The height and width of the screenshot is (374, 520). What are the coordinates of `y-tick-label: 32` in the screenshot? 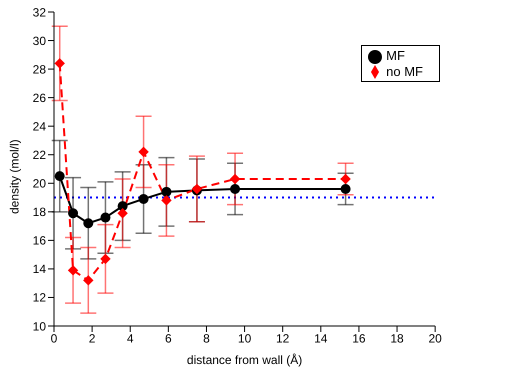 It's located at (39, 12).